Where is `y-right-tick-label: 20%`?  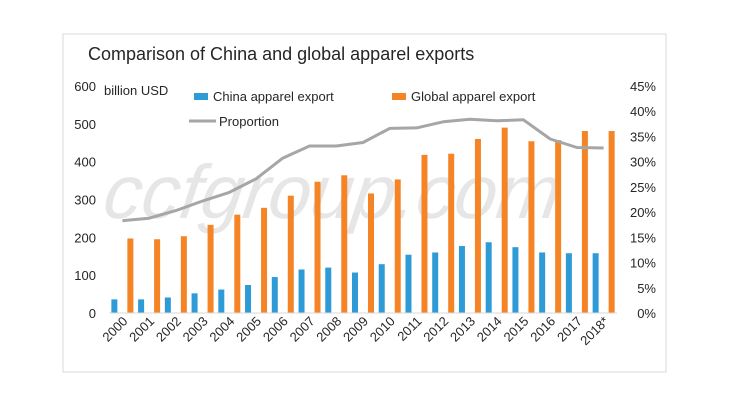
y-right-tick-label: 20% is located at coordinates (643, 212).